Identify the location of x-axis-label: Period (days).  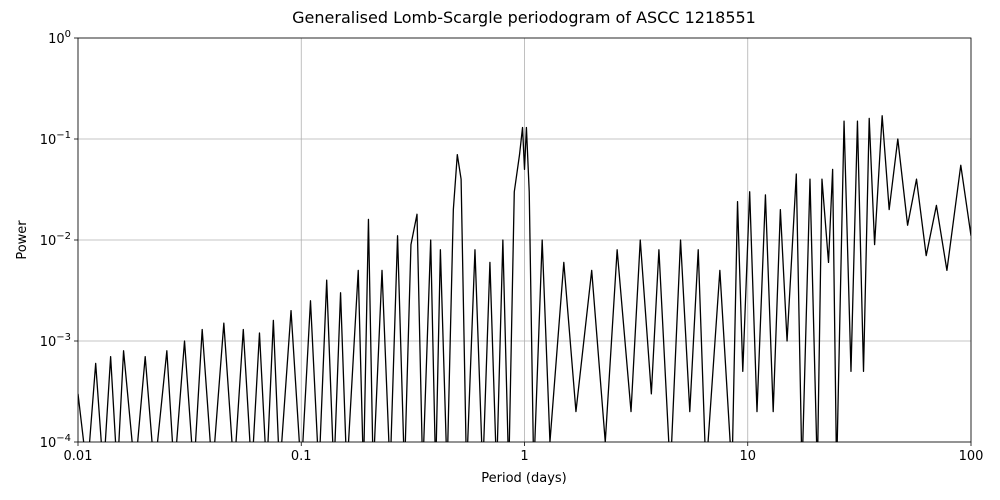
(524, 478).